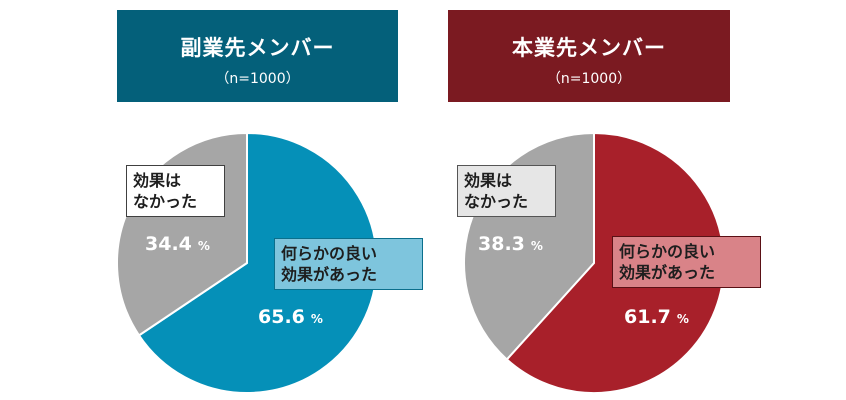 The image size is (846, 400). Describe the element at coordinates (175, 191) in the screenshot. I see `left-no-effect-label: 効果は なかった` at that location.